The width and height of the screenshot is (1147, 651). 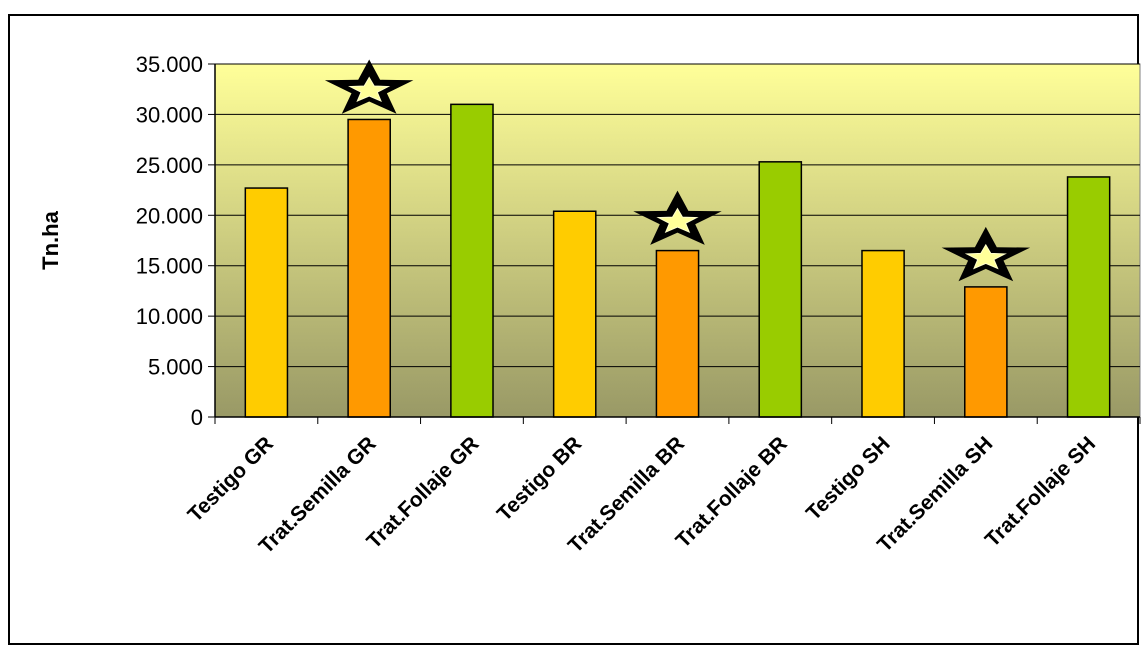 I want to click on y-tick-label: 20.000, so click(x=169, y=215).